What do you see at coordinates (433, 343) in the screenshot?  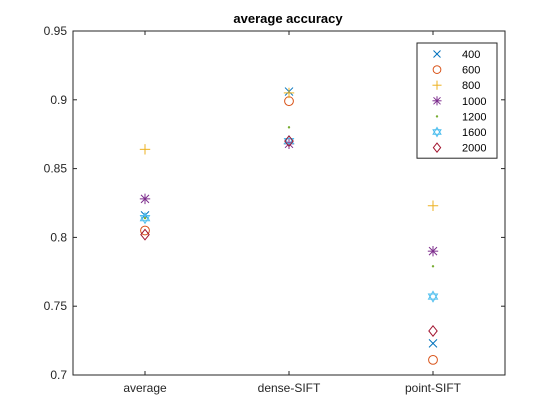 I see `data-point-400-point-SIFT` at bounding box center [433, 343].